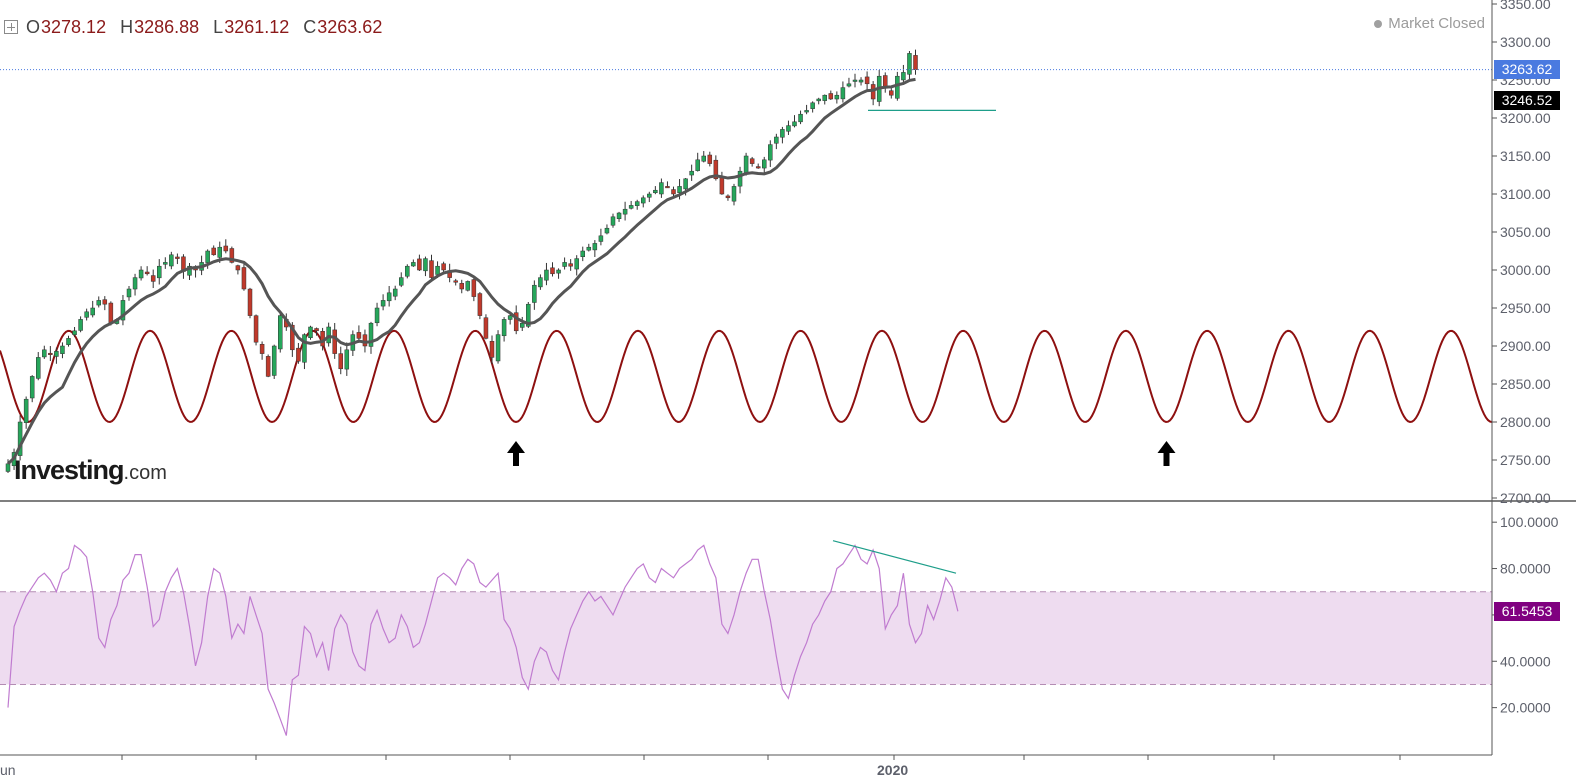 The image size is (1576, 780). Describe the element at coordinates (1525, 118) in the screenshot. I see `price-tick-label: 3200.00` at that location.